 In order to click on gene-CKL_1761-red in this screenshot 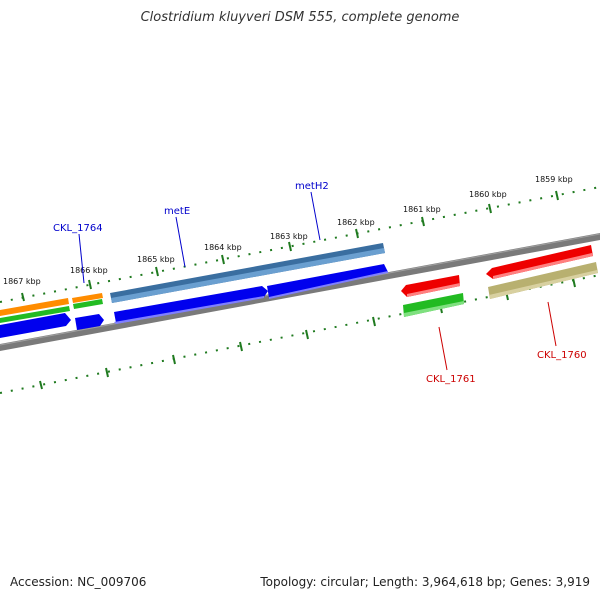, I will do `click(430, 286)`.